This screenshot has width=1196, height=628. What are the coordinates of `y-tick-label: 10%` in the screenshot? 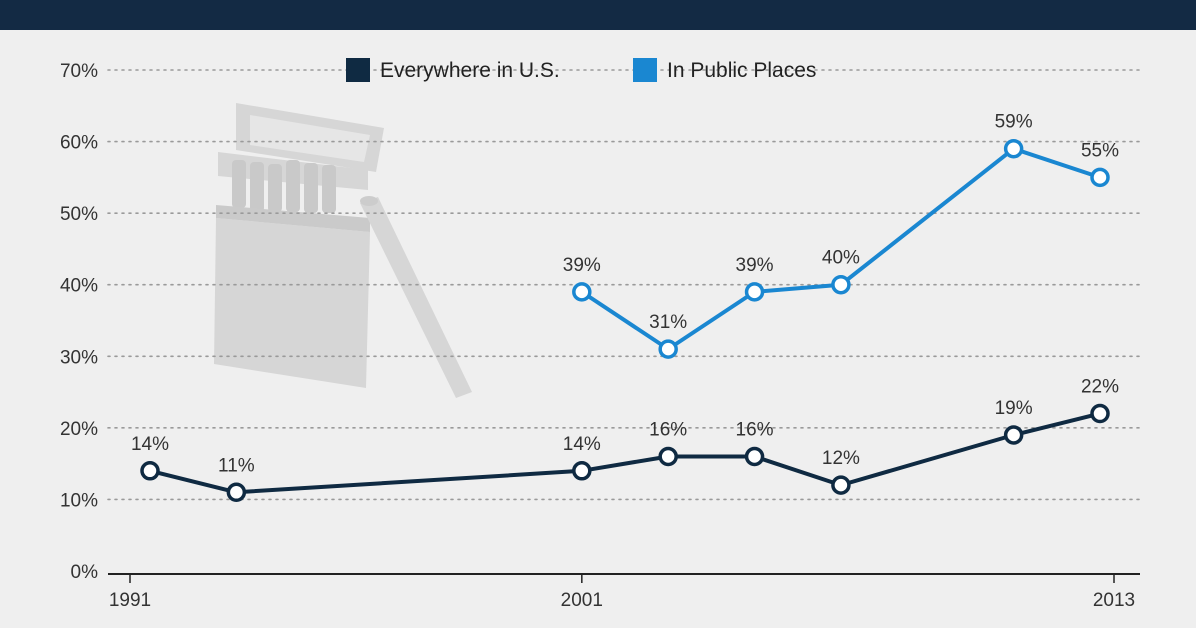 It's located at (79, 500).